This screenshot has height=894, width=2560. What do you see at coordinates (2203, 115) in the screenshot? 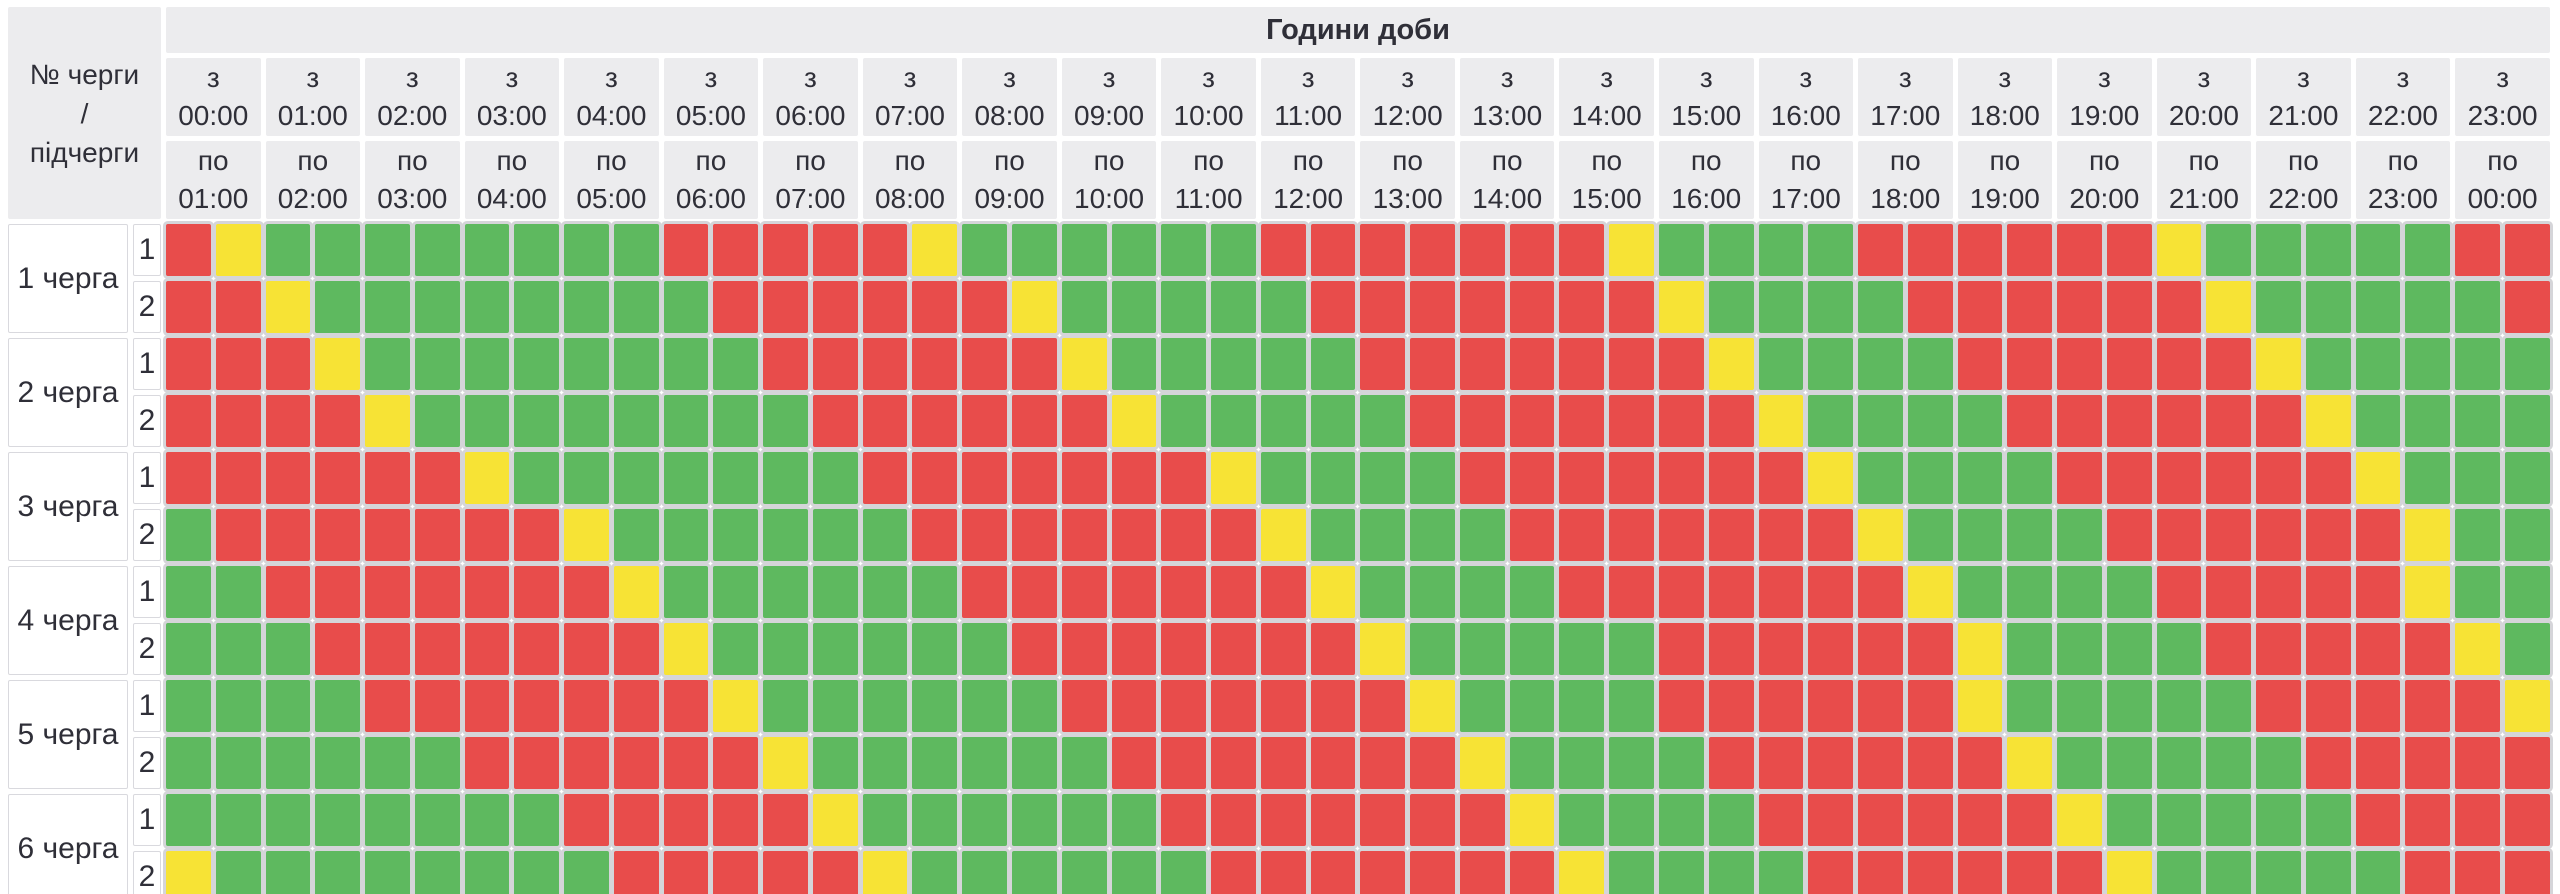
I see `from-time-label: 20:00` at bounding box center [2203, 115].